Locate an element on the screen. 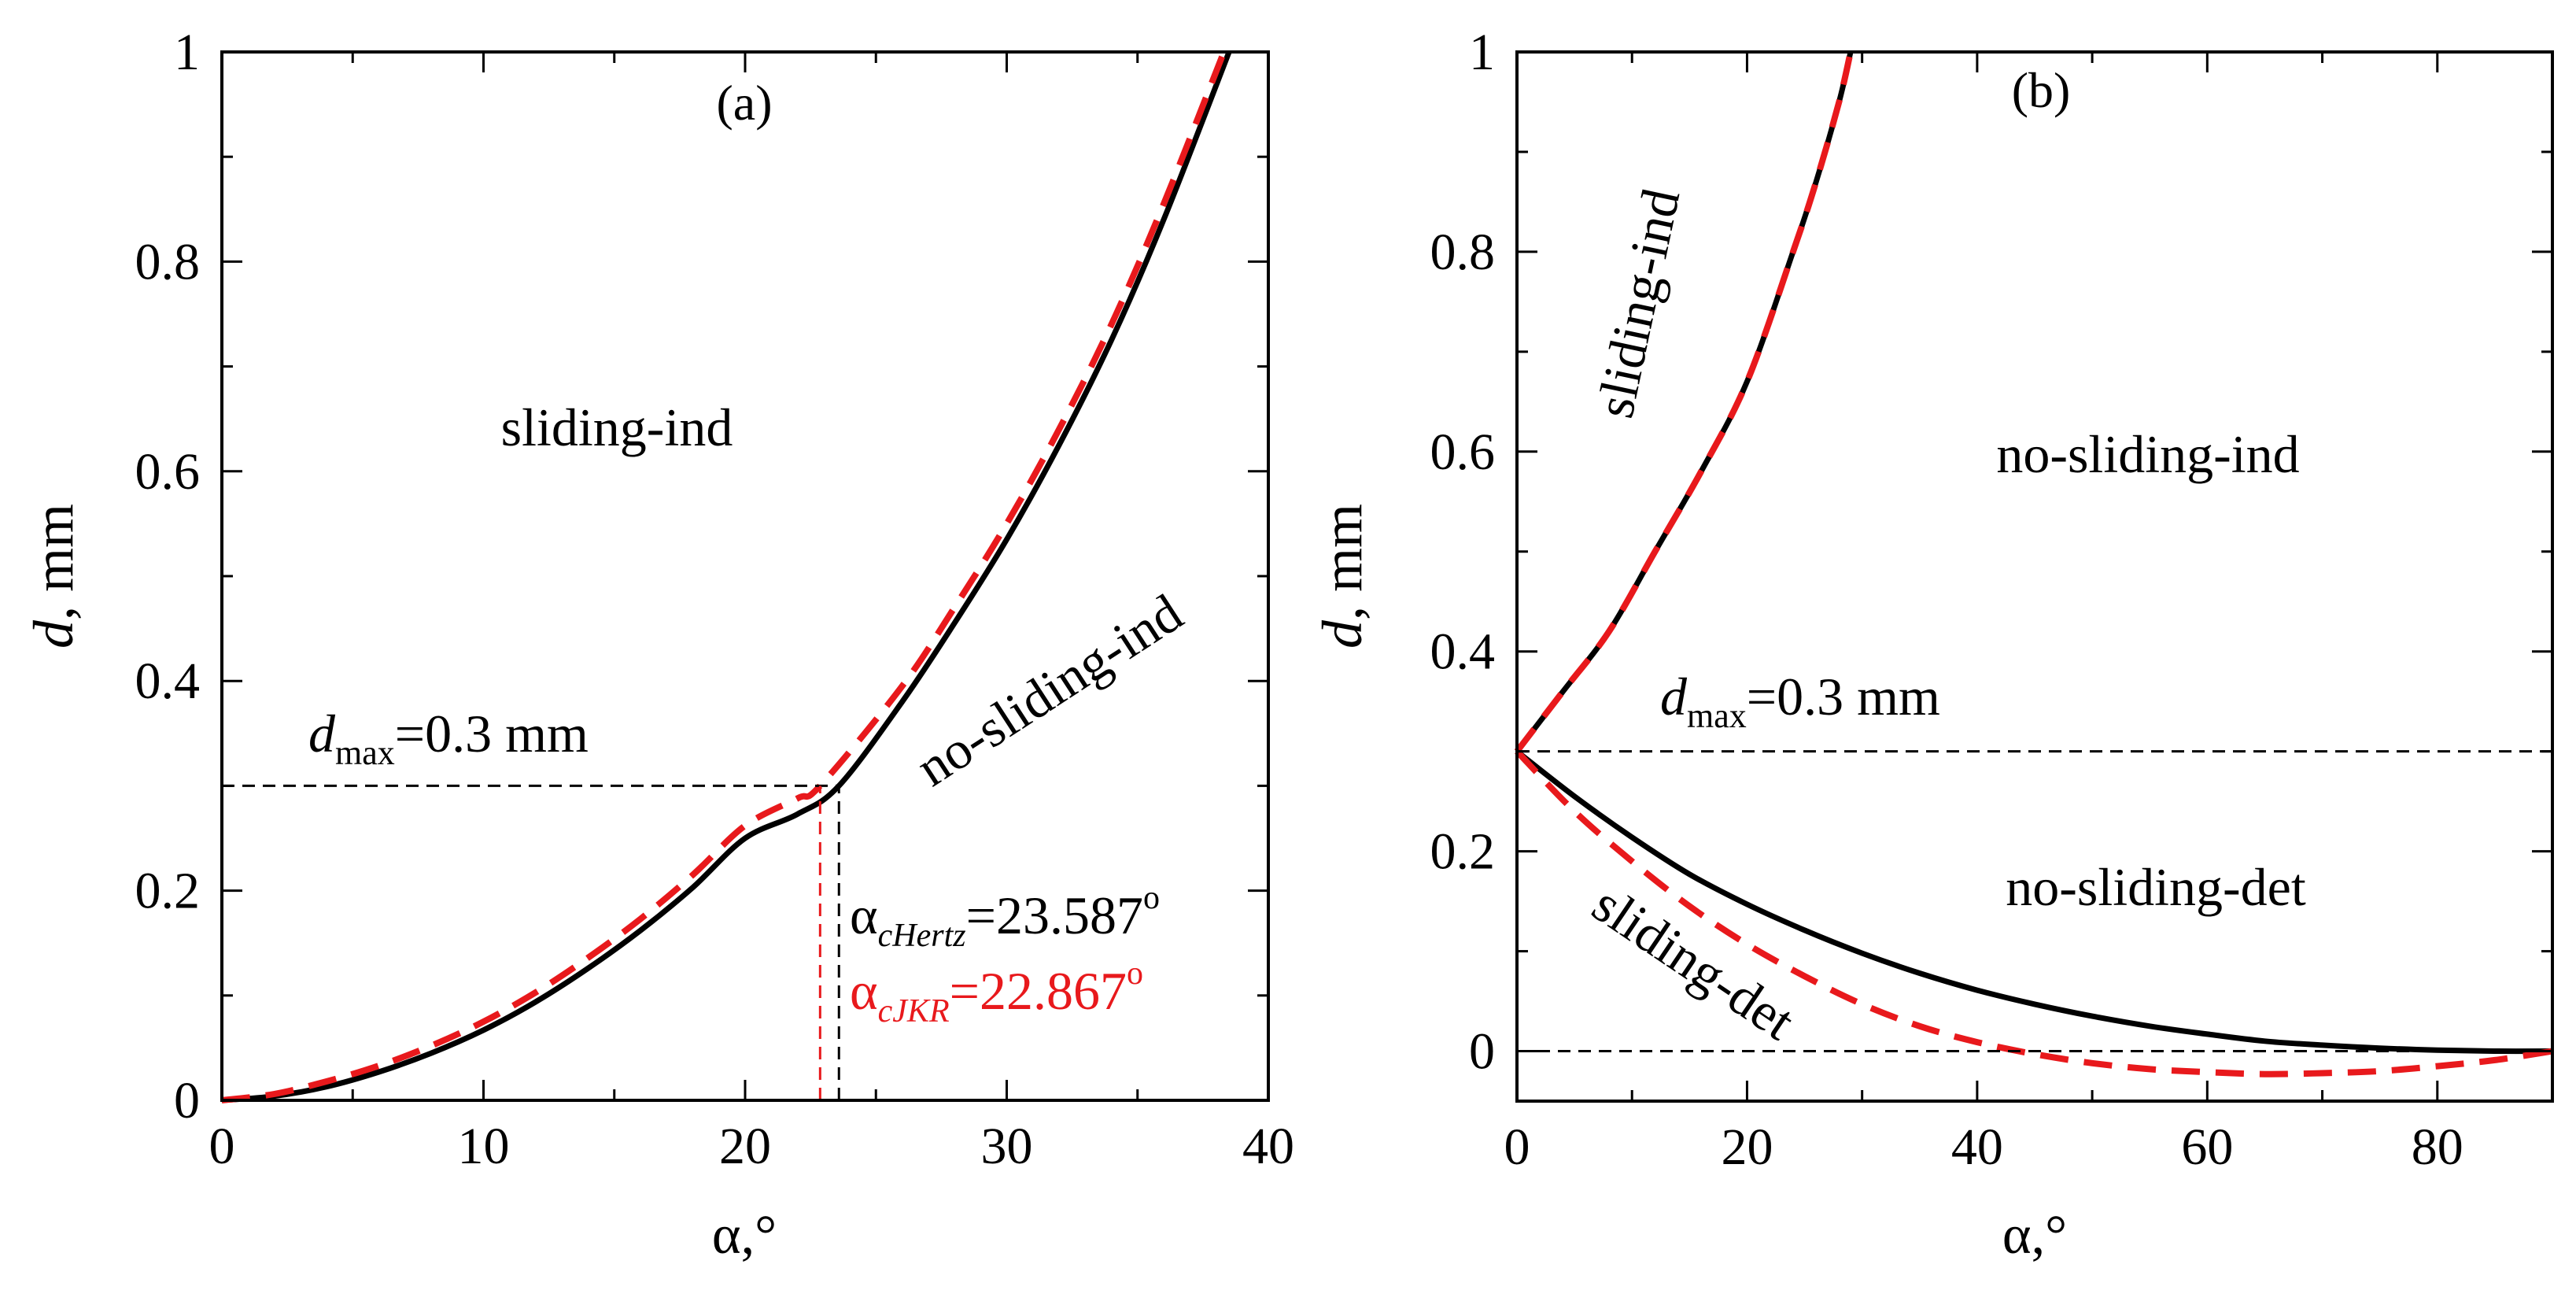  panel-b-y-tick-label: 0 is located at coordinates (1482, 1052).